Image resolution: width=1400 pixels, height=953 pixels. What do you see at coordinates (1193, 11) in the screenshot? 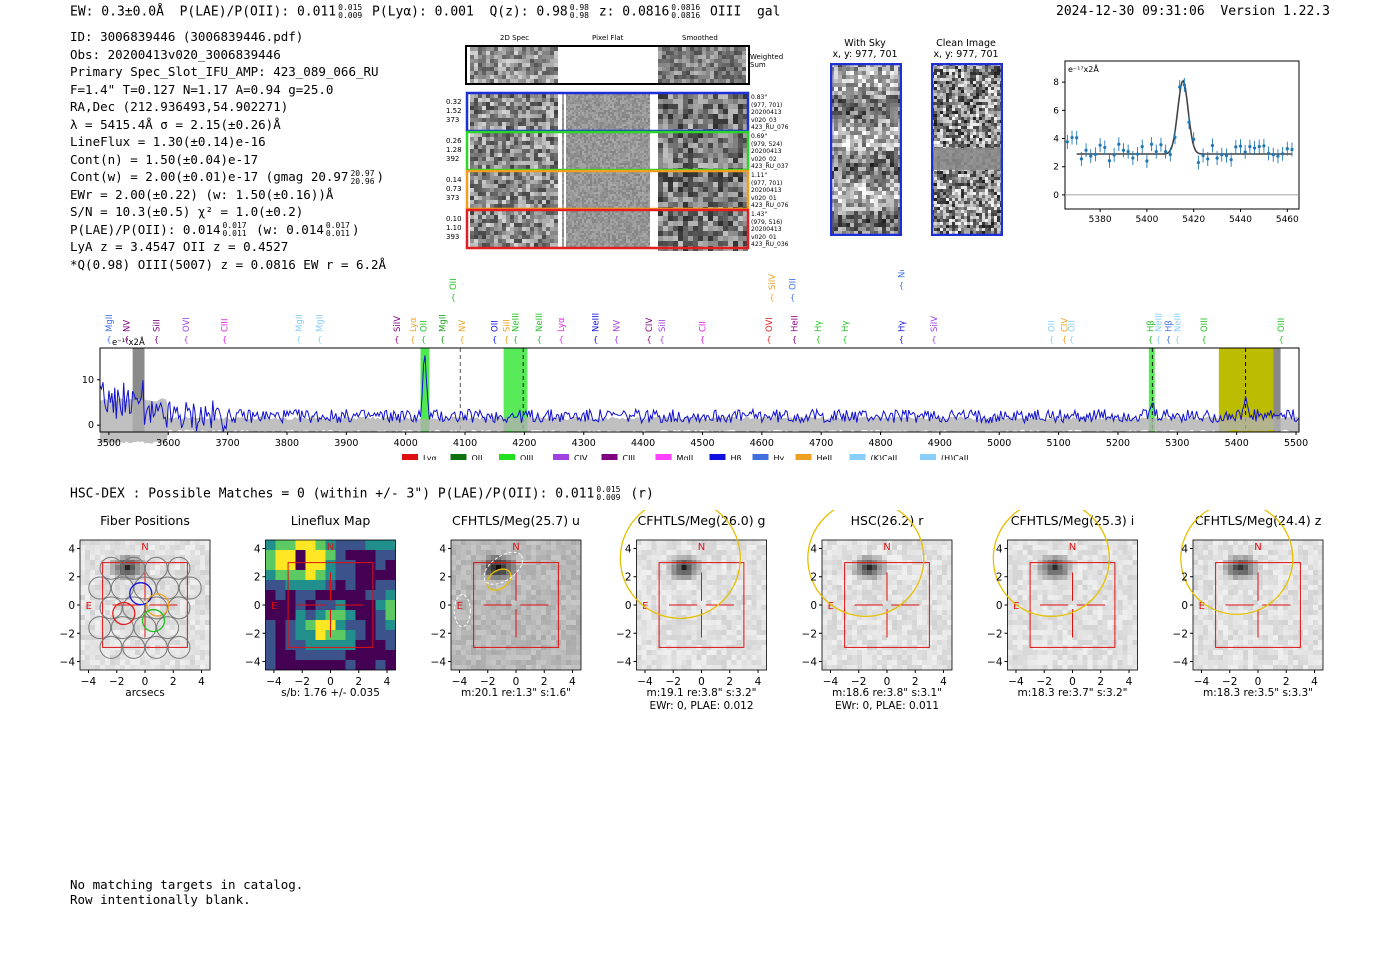
I see `timestamp-version: 2024-12-30 09:31:06 Version 1.22.3` at bounding box center [1193, 11].